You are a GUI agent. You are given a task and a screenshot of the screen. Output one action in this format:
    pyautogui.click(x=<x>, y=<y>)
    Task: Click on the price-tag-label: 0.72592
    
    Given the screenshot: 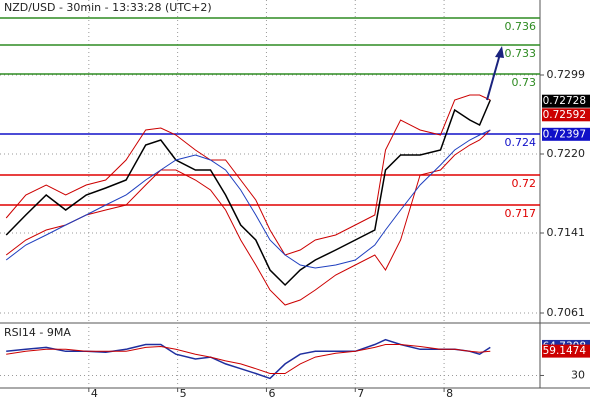 What is the action you would take?
    pyautogui.click(x=564, y=115)
    